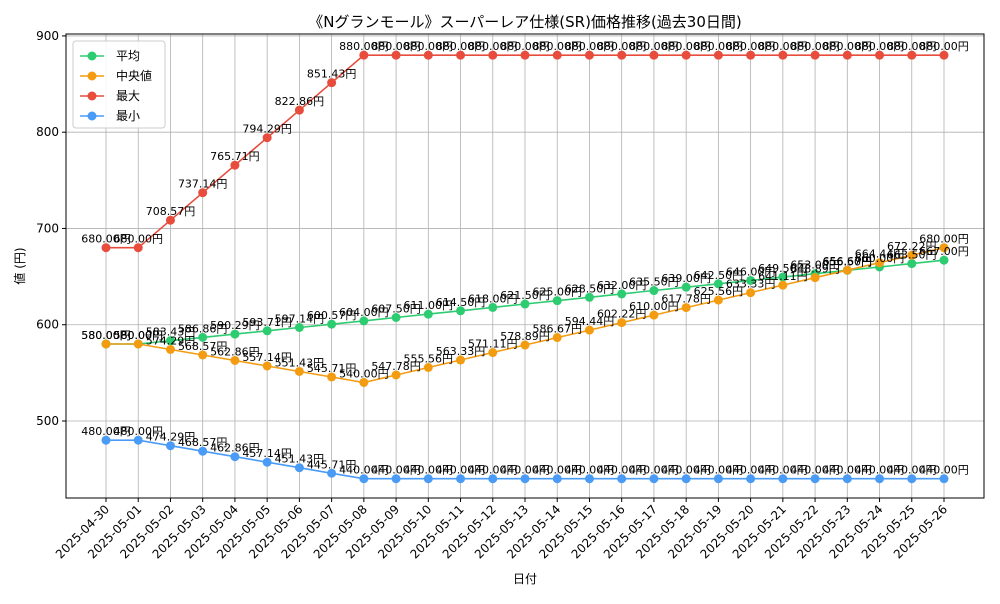  Describe the element at coordinates (461, 351) in the screenshot. I see `data-label: 563.33円` at that location.